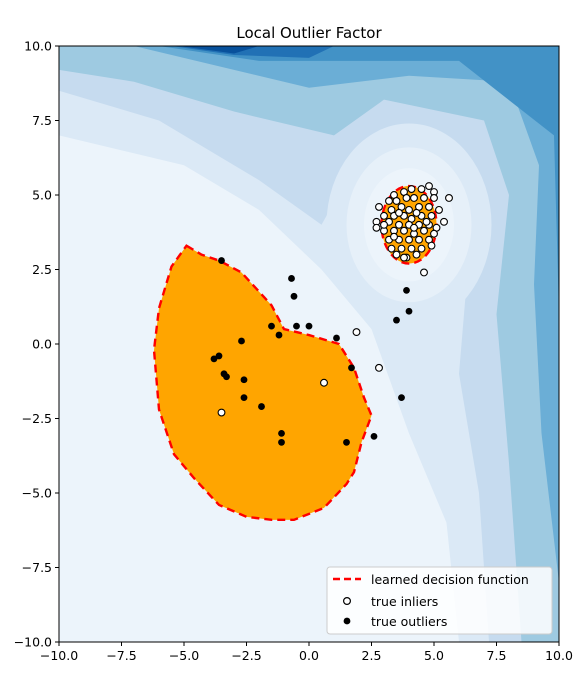 This screenshot has height=681, width=588. What do you see at coordinates (42, 344) in the screenshot?
I see `y-tick-label: 0.0` at bounding box center [42, 344].